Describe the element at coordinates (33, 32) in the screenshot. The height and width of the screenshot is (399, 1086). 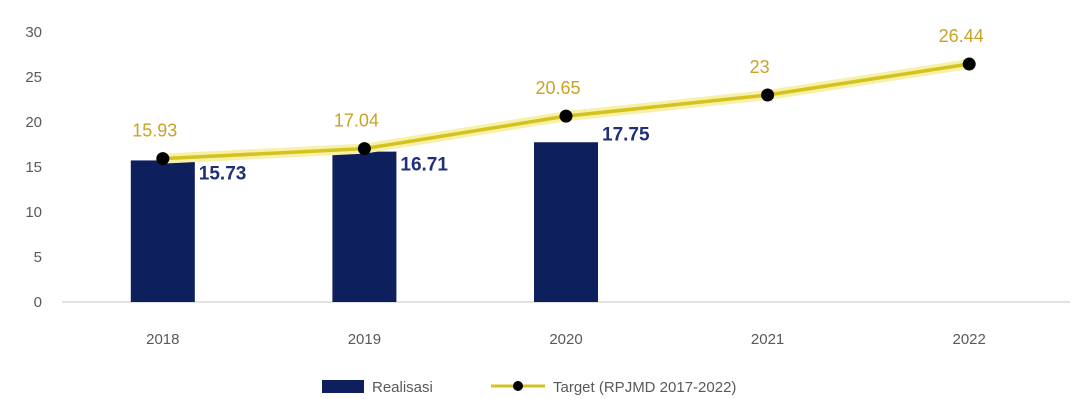
I see `y-tick-label: 30` at that location.